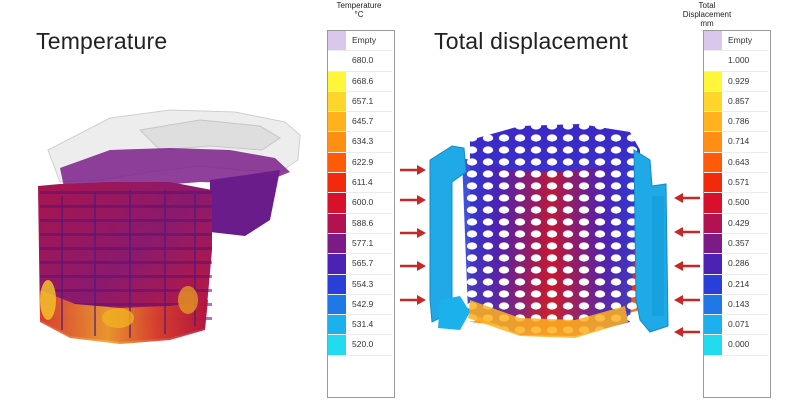  I want to click on temperature-legend-title: Temperature, so click(359, 5).